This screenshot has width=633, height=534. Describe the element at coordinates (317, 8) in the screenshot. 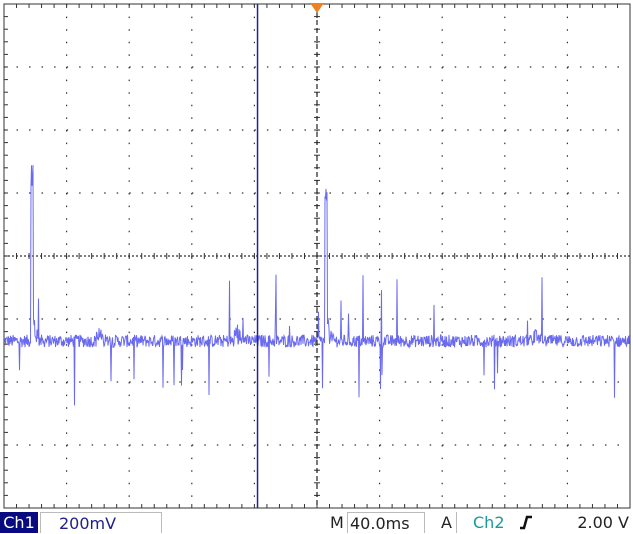

I see `trigger-position-marker` at that location.